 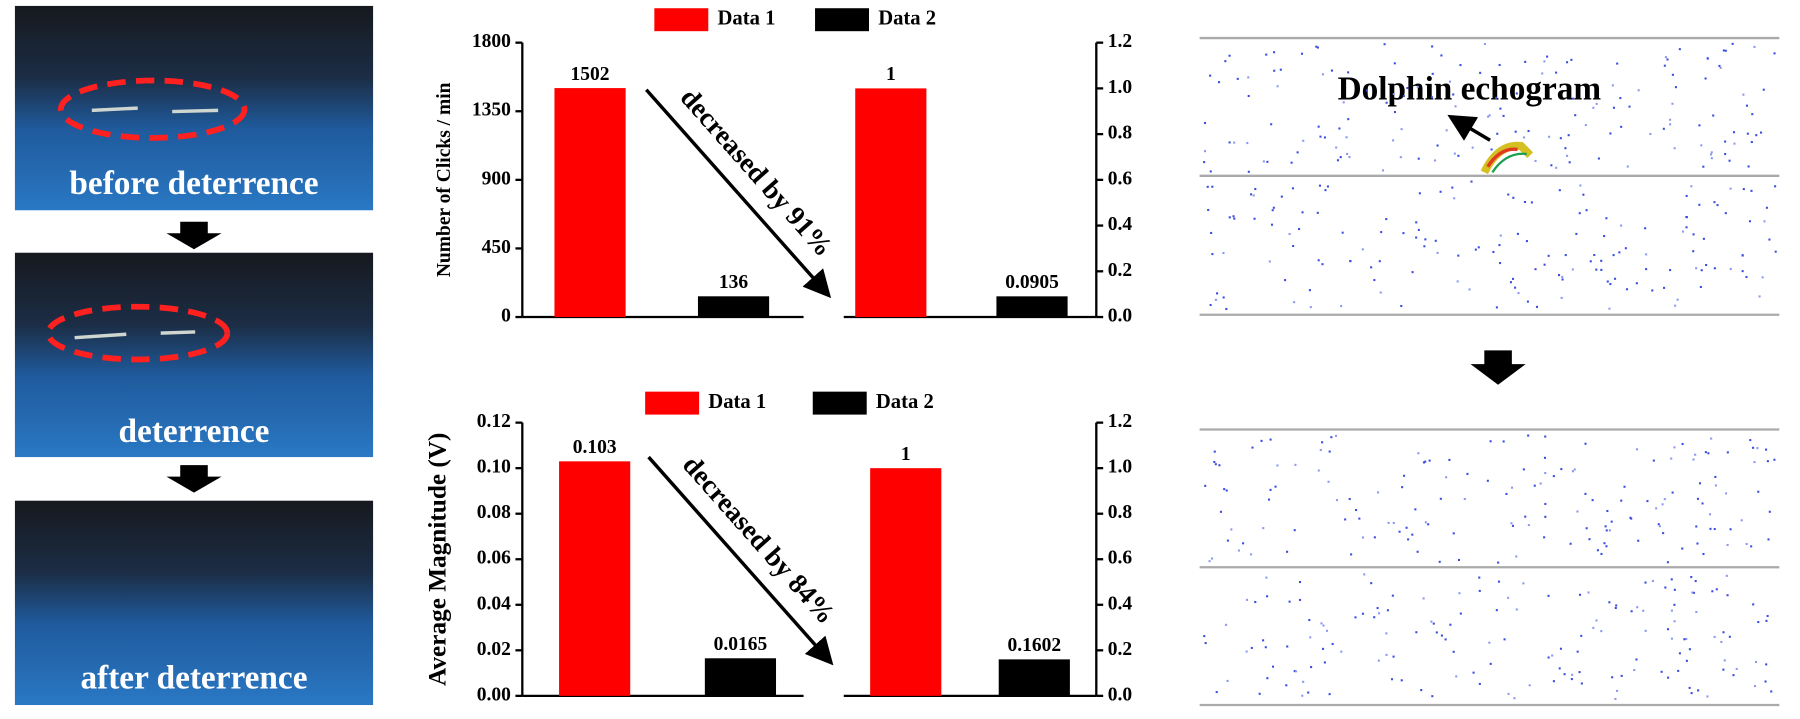 What do you see at coordinates (152, 109) in the screenshot?
I see `highlight` at bounding box center [152, 109].